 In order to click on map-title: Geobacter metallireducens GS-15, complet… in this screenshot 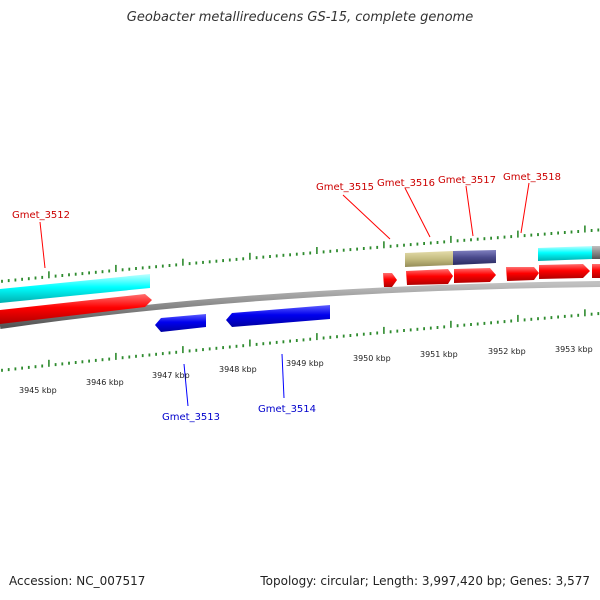, I will do `click(300, 17)`.